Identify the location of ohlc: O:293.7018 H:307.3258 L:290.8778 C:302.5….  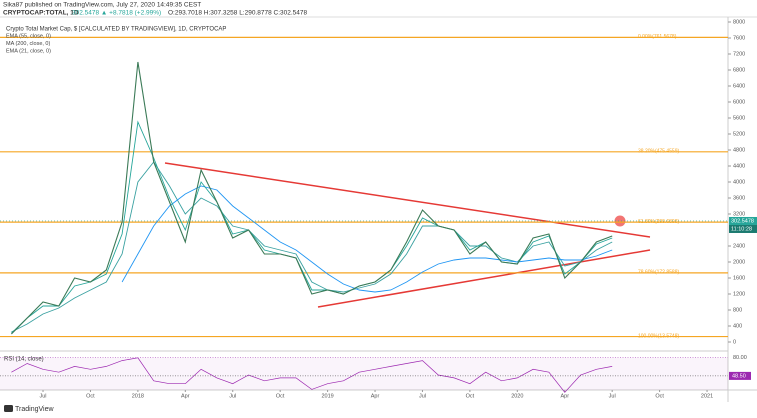
(238, 13).